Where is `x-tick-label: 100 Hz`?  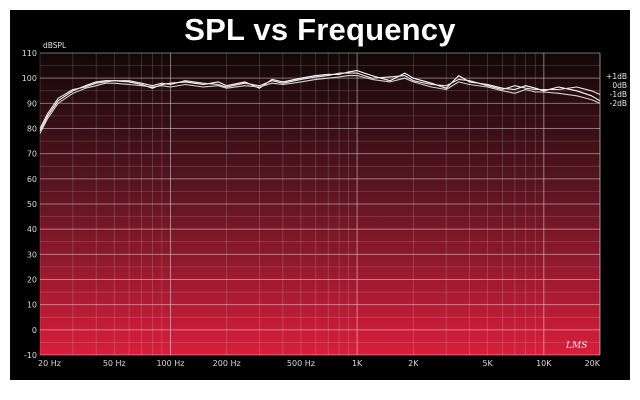 x-tick-label: 100 Hz is located at coordinates (170, 363).